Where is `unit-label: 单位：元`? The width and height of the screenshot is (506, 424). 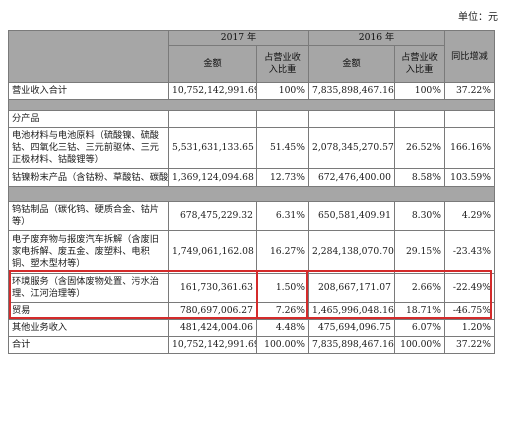 unit-label: 单位：元 is located at coordinates (478, 17).